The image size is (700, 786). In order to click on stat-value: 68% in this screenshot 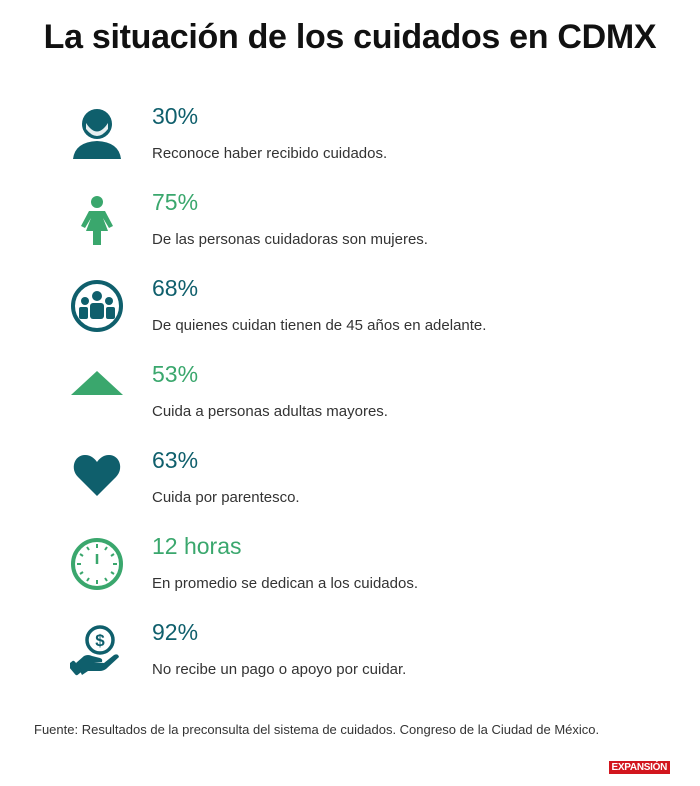, I will do `click(175, 288)`.